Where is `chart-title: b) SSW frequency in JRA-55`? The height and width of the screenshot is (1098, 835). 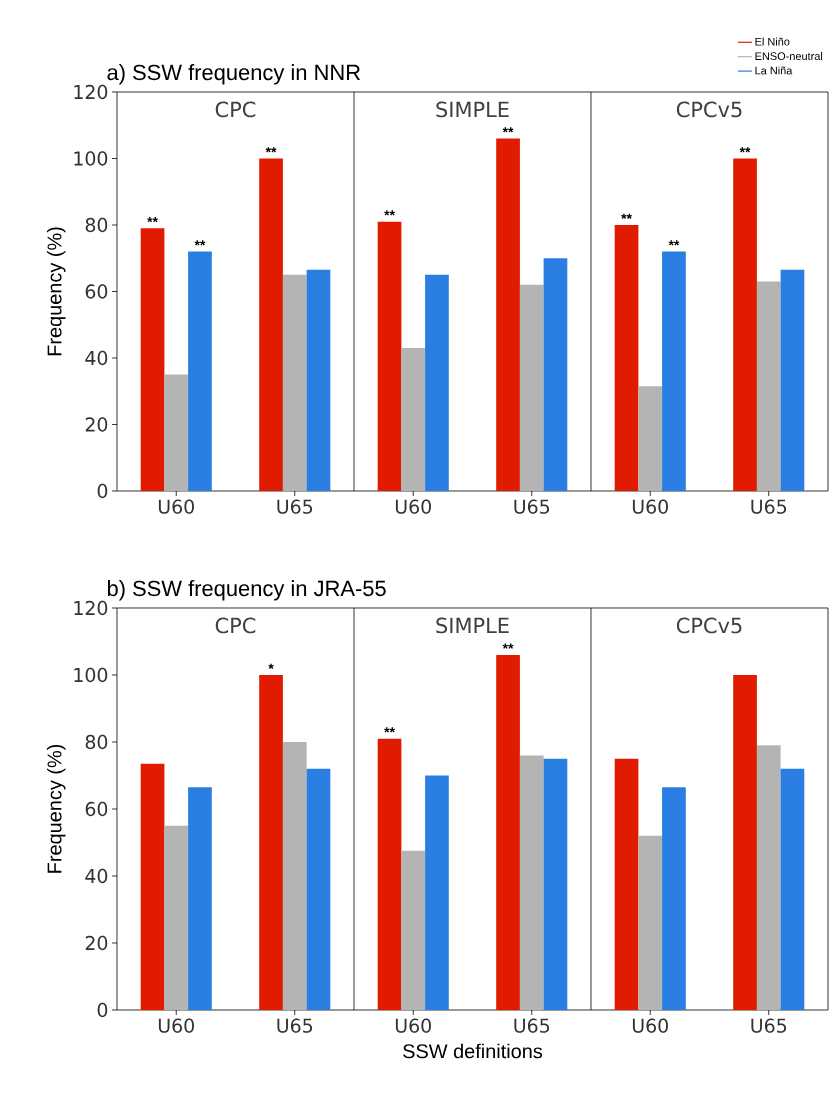 chart-title: b) SSW frequency in JRA-55 is located at coordinates (246, 590).